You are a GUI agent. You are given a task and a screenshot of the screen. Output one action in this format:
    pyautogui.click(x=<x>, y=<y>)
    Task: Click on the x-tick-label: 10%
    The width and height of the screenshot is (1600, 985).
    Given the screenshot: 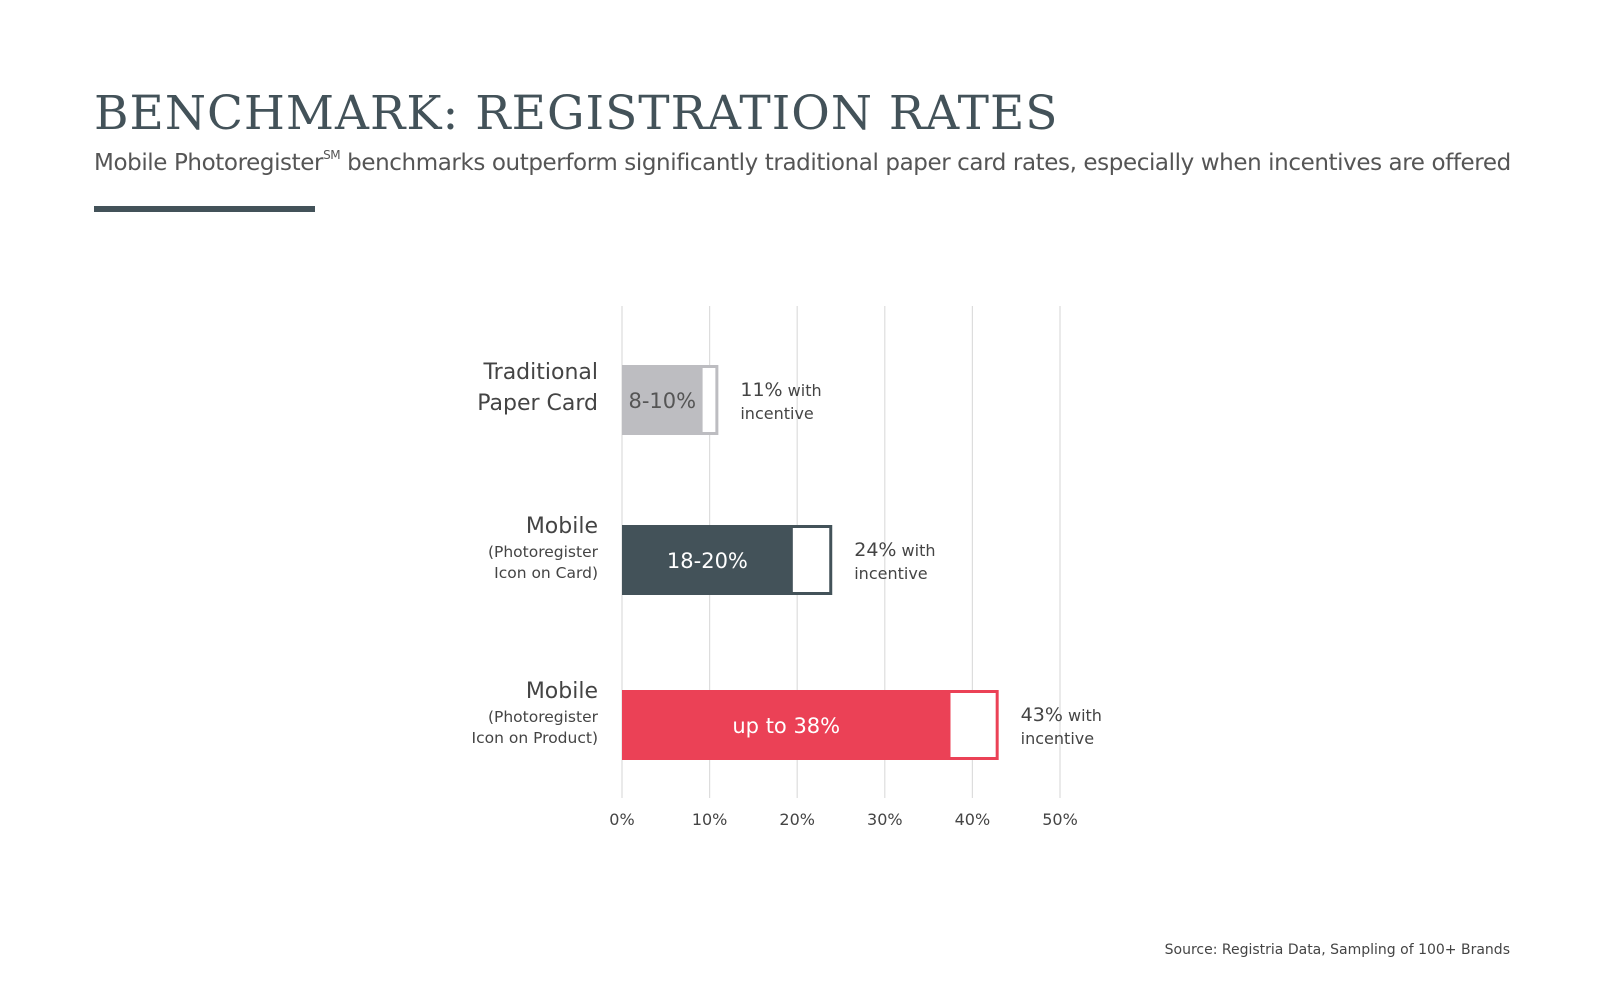 What is the action you would take?
    pyautogui.click(x=710, y=819)
    